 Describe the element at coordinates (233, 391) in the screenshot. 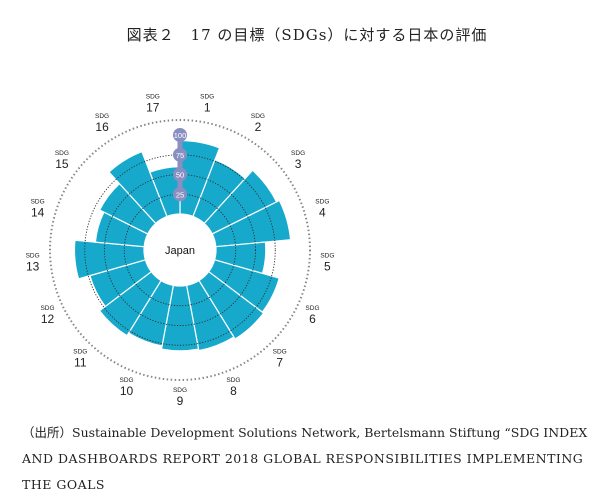

I see `goal-number: 8` at that location.